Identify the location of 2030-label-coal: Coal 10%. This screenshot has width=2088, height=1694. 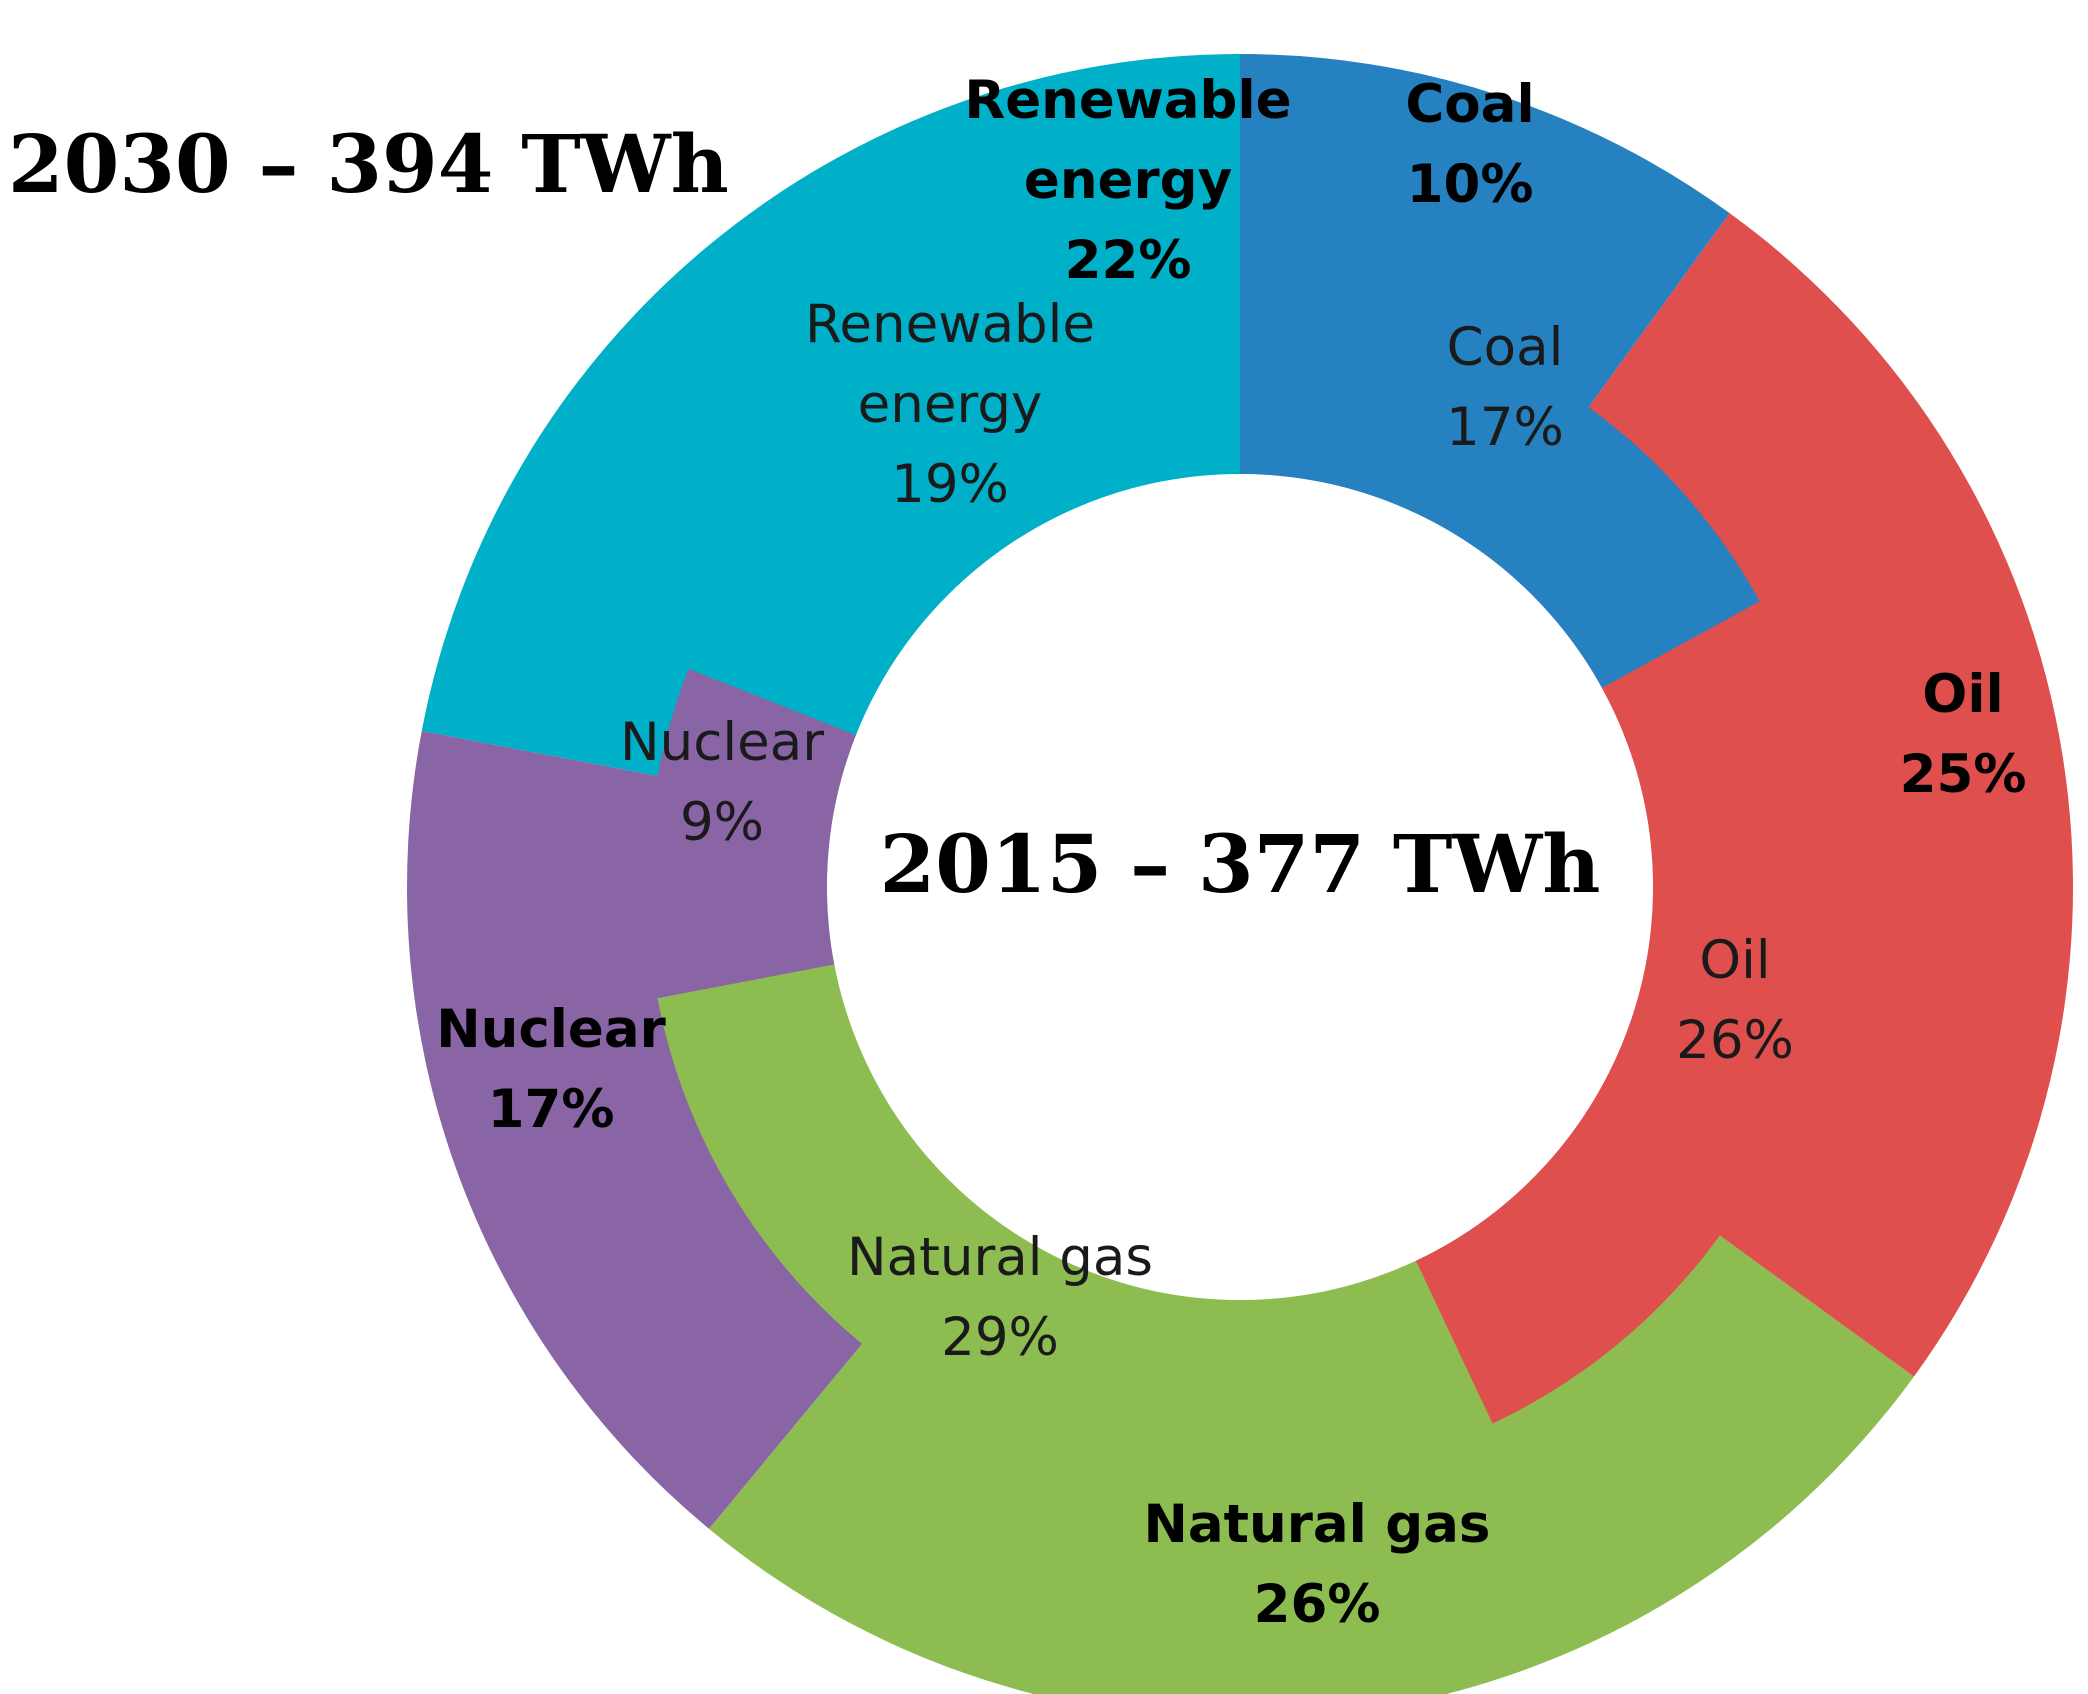
(1469, 144).